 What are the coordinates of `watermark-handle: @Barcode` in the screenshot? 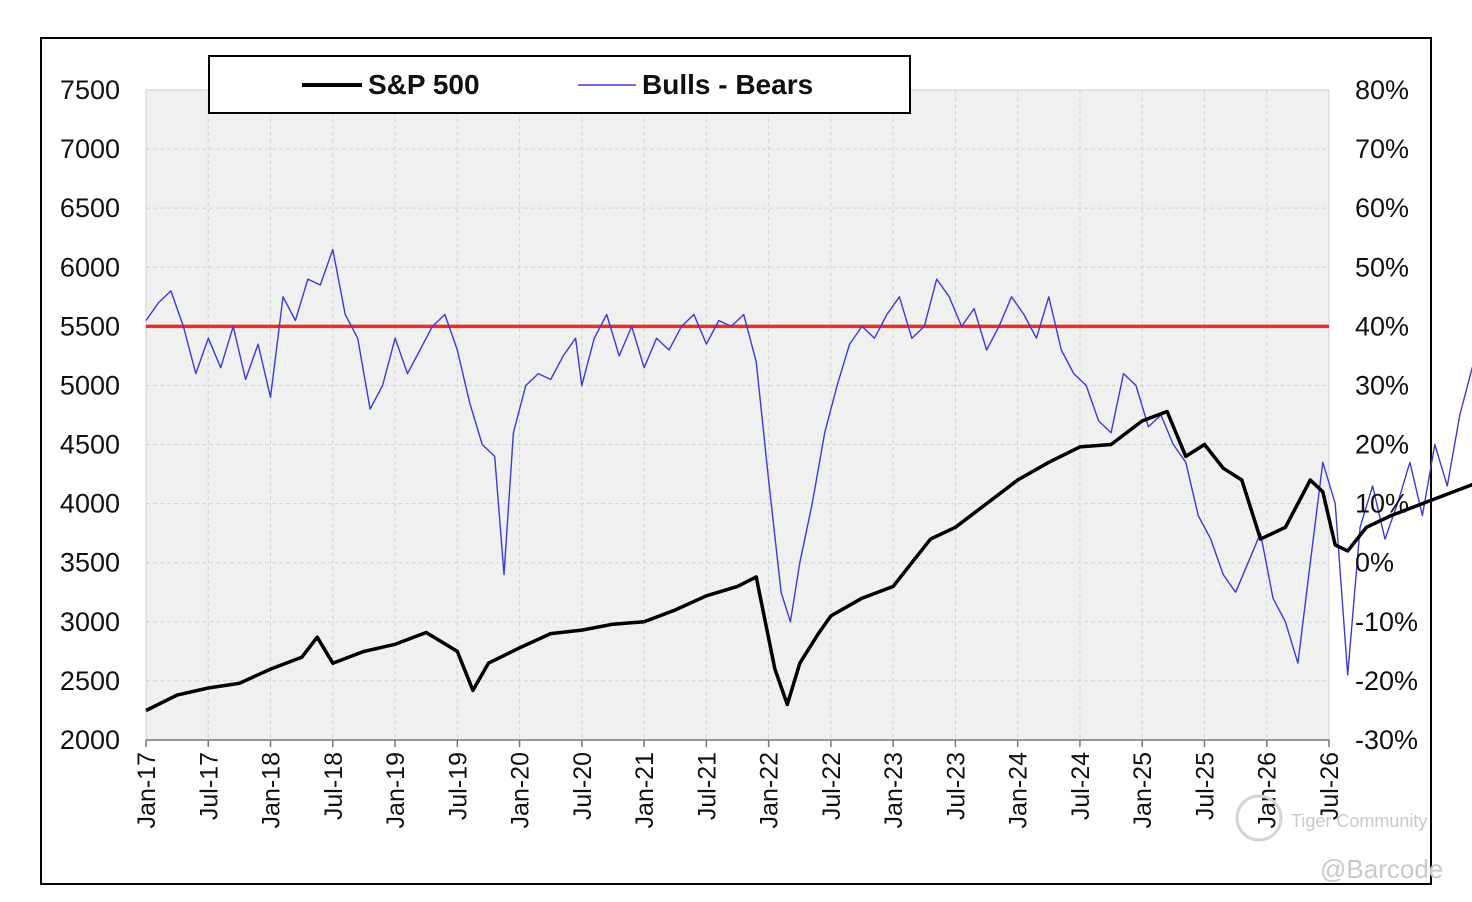 It's located at (1381, 869).